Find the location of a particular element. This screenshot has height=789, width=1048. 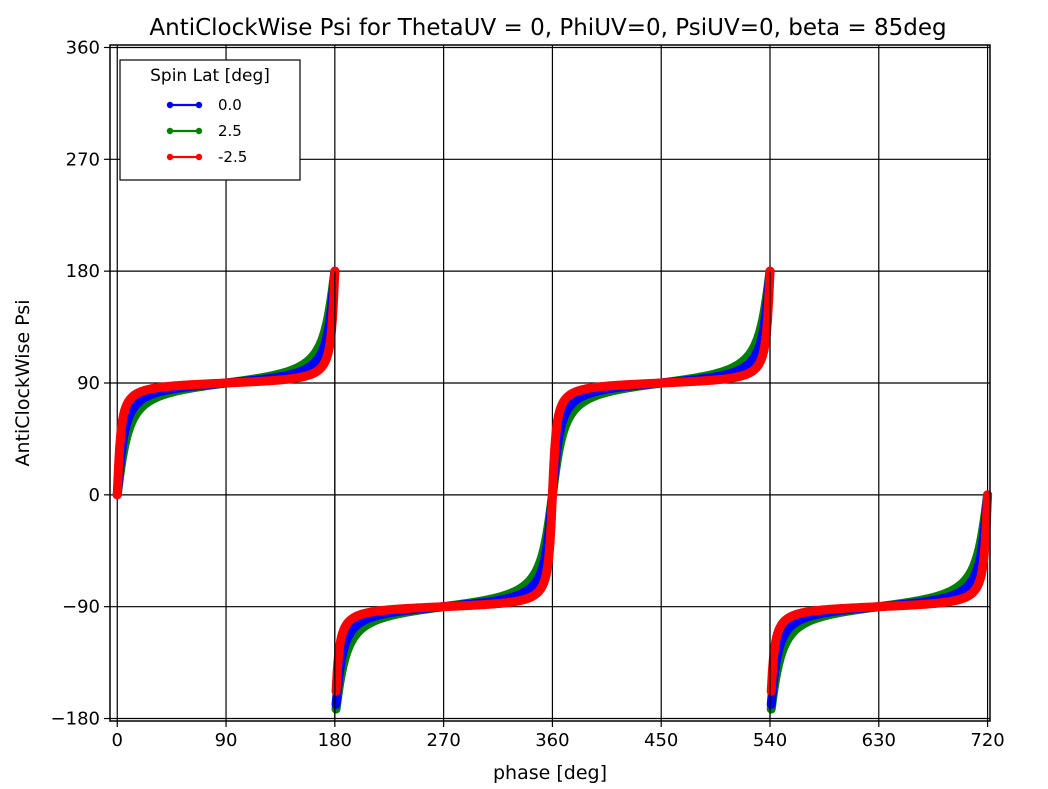

y-tick-label-0: −180 is located at coordinates (75, 719).